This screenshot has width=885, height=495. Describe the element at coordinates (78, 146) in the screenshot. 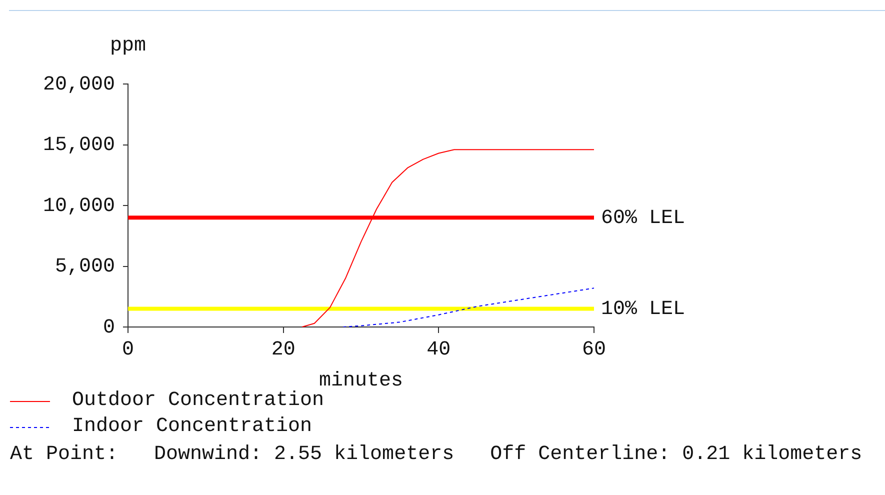

I see `y-tick-label: 15,000` at that location.